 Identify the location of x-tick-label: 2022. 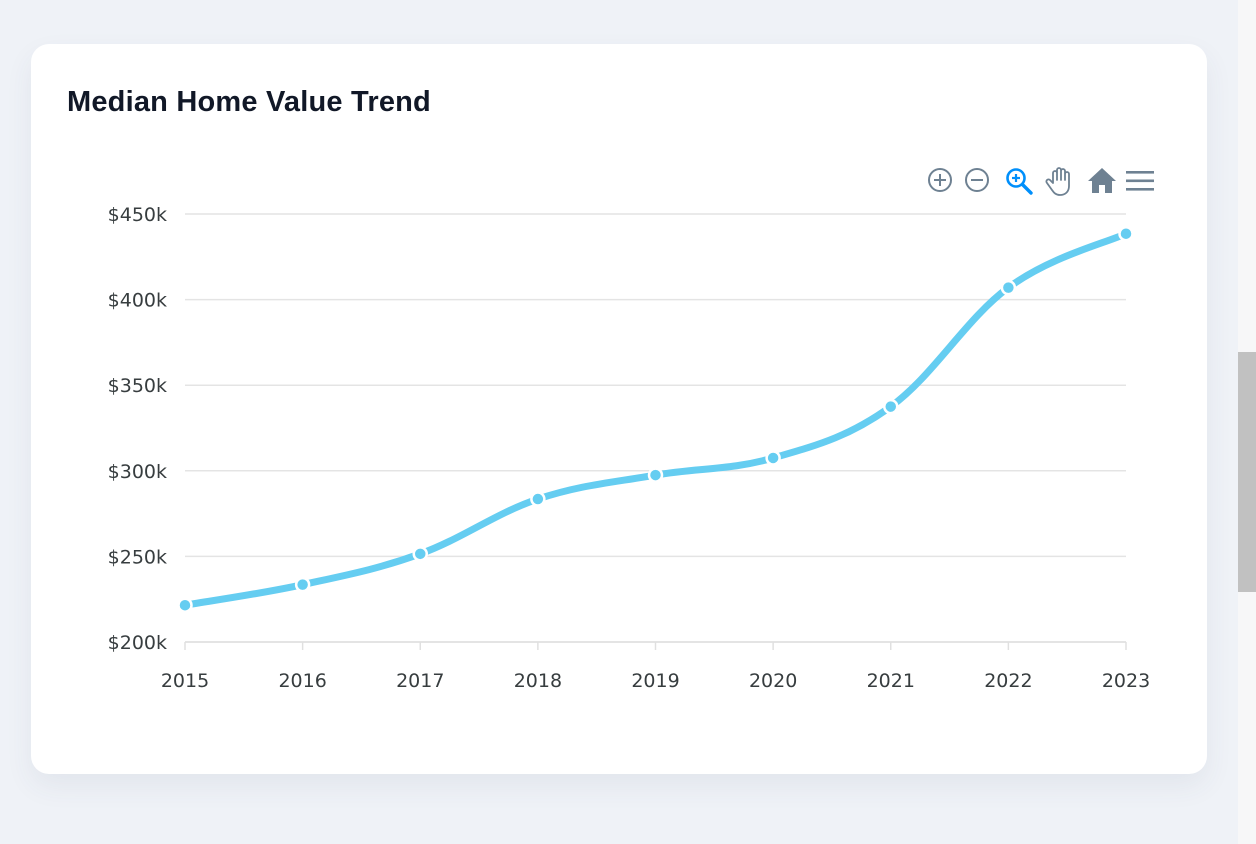
(1008, 681).